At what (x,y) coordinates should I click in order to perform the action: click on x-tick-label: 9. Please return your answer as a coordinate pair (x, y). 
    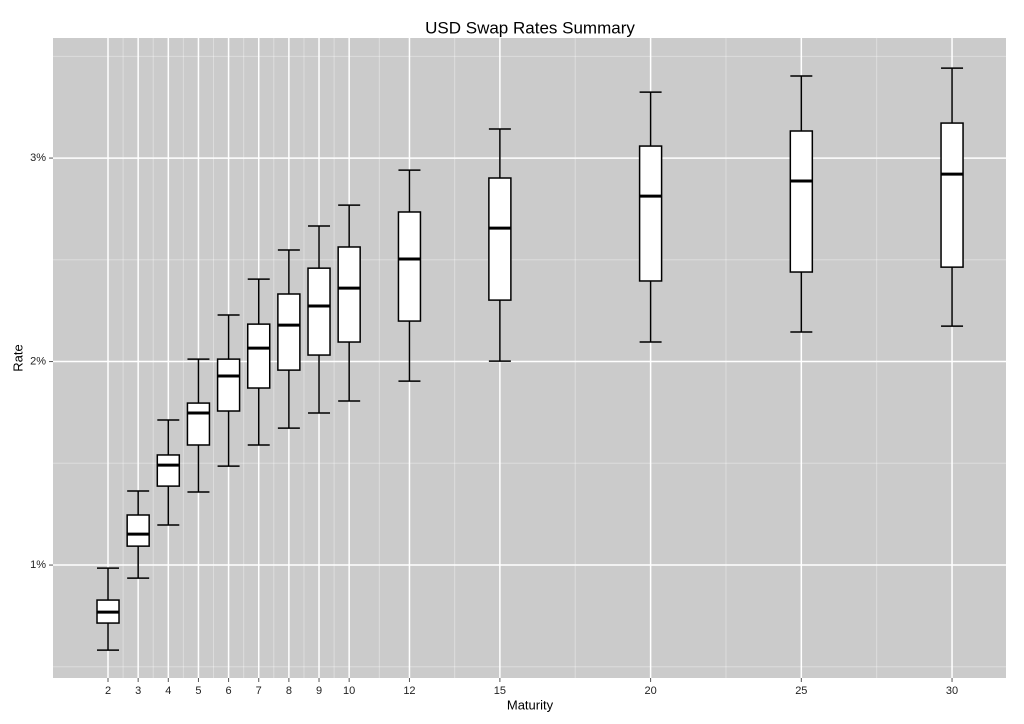
    Looking at the image, I should click on (319, 691).